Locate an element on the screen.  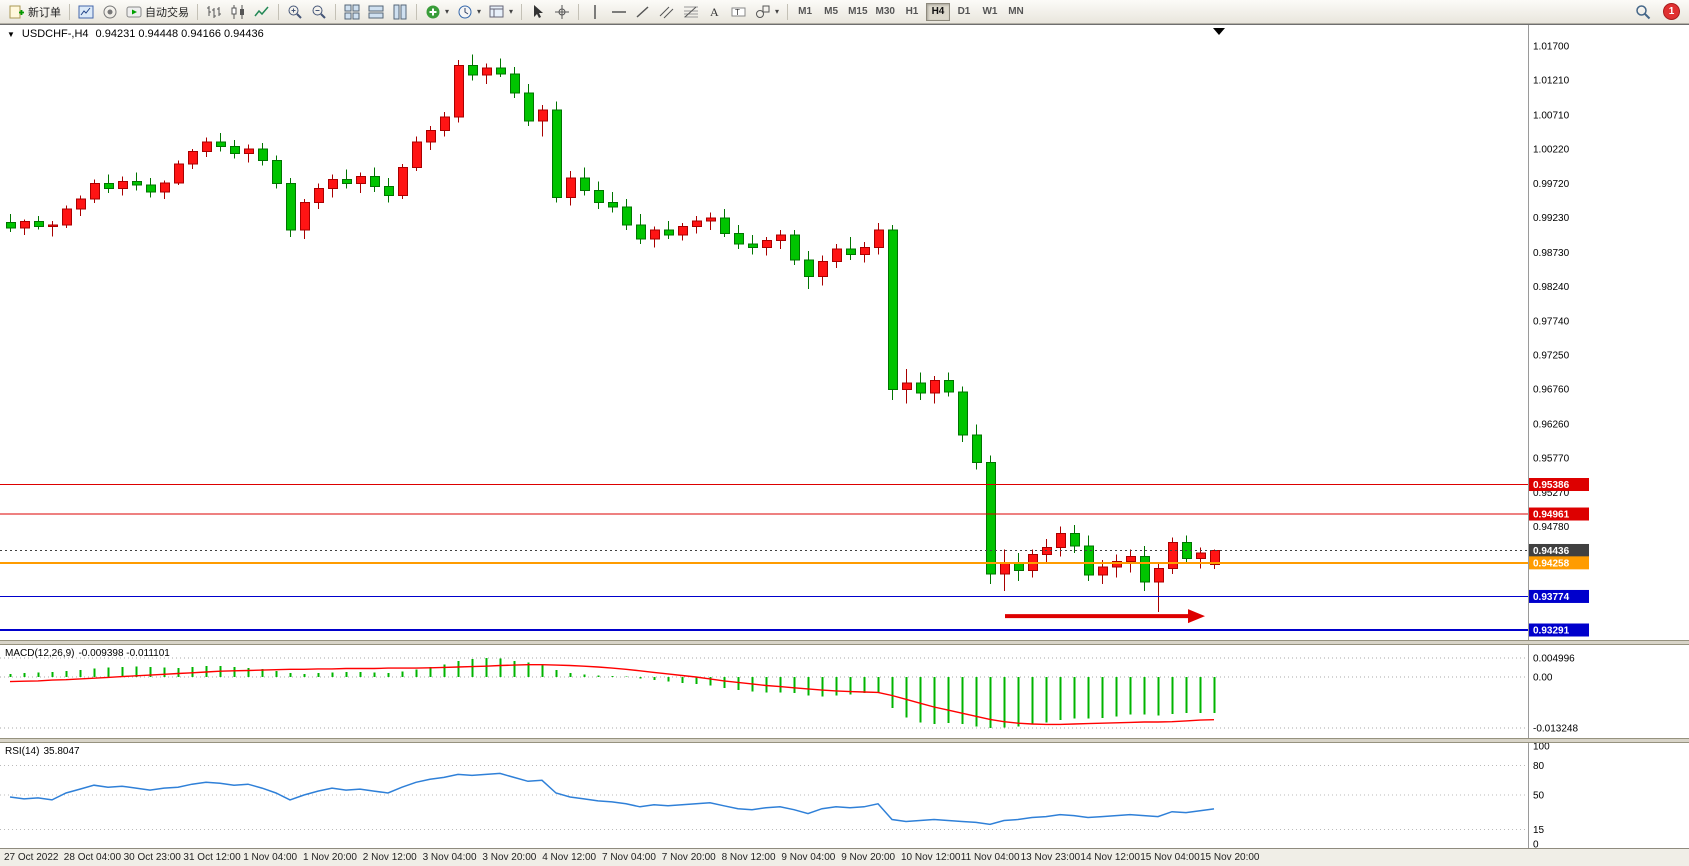
timeframe-m1: M1 is located at coordinates (805, 12).